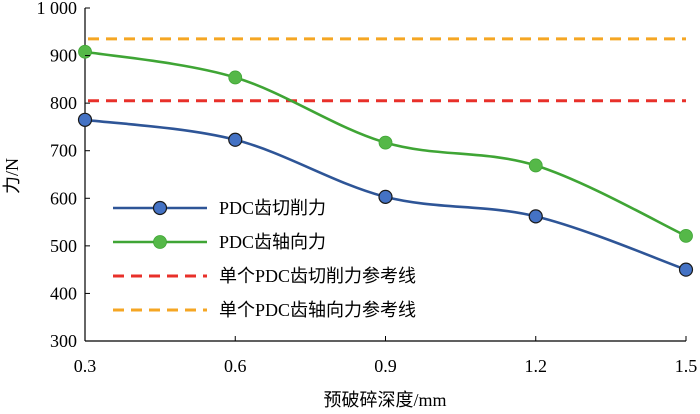 This screenshot has width=700, height=414. What do you see at coordinates (385, 366) in the screenshot?
I see `x-tick-label: 0.9` at bounding box center [385, 366].